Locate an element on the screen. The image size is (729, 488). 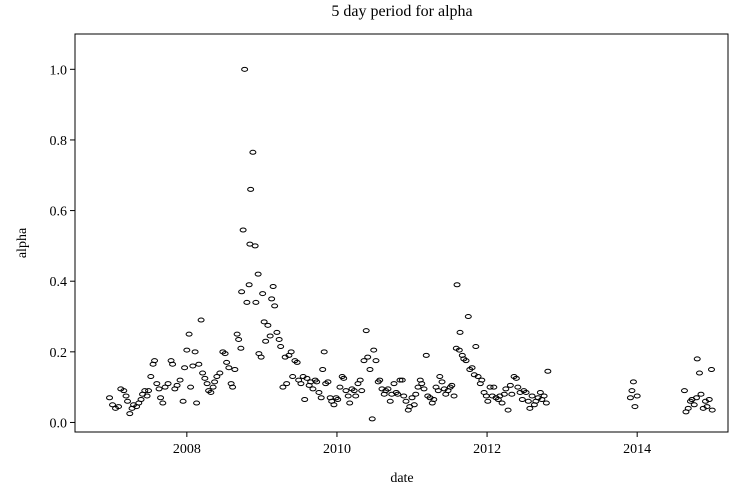
x-tick-label: 2008 is located at coordinates (187, 449).